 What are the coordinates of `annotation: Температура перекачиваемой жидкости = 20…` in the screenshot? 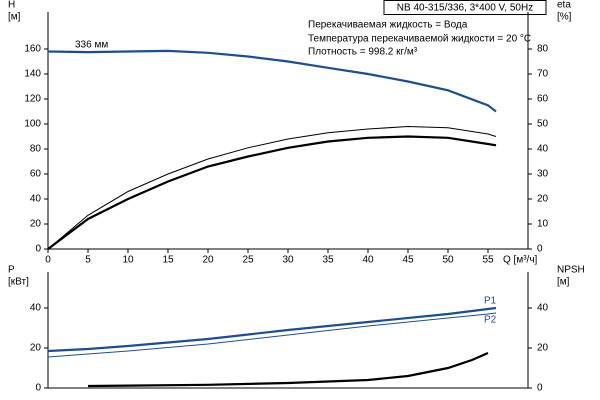 It's located at (419, 39).